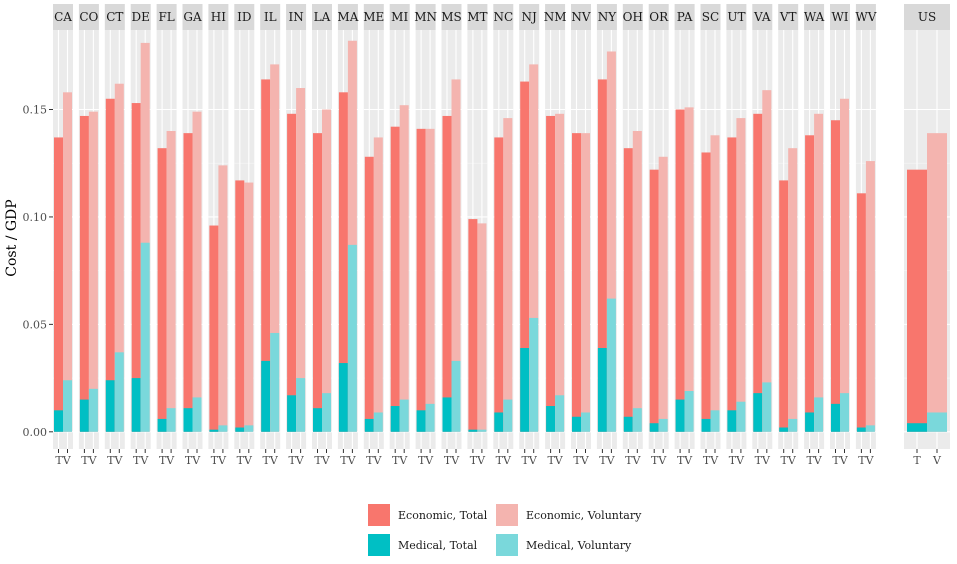 The height and width of the screenshot is (564, 957). I want to click on strip-label: NJ, so click(530, 17).